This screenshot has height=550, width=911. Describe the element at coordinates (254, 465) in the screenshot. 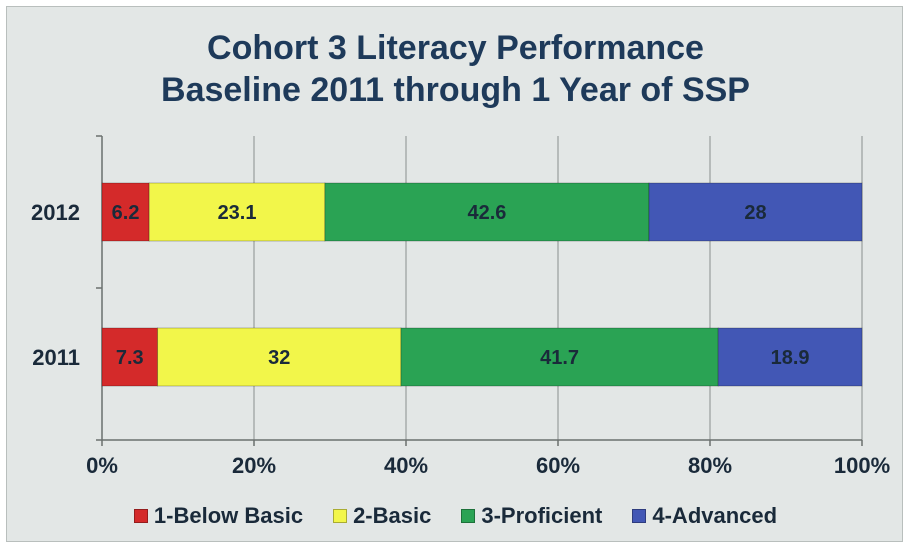

I see `x-tick-label-1: 20%` at that location.